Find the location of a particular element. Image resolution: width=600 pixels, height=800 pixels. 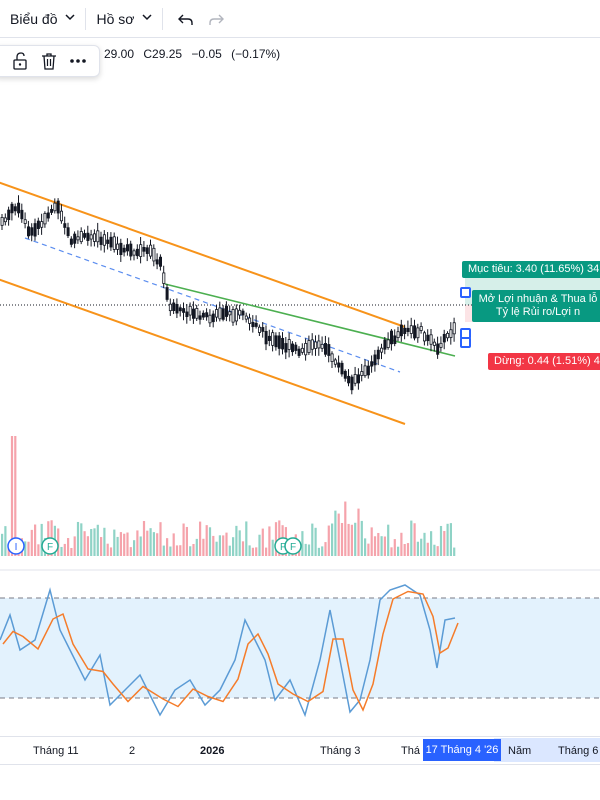

trendline is located at coordinates (310, 320).